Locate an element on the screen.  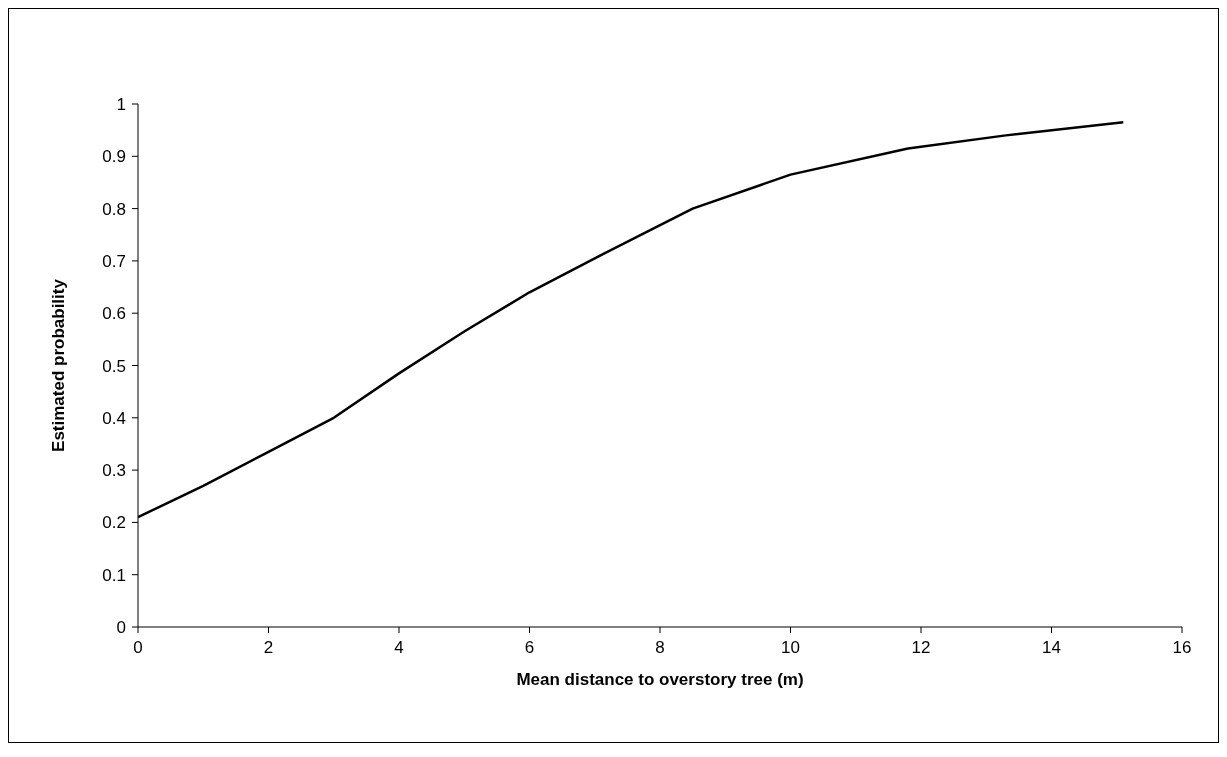
x-tick-label: 4 is located at coordinates (399, 648).